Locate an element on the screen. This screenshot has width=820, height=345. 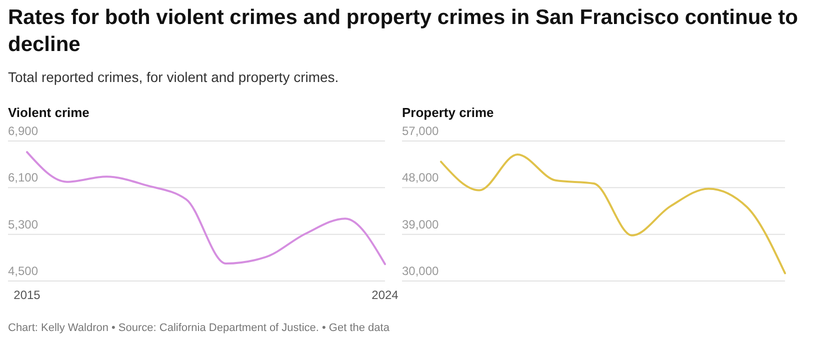
text: Chart: Kelly Waldron • Source: California Department of Justice. • Get the data is located at coordinates (199, 328).